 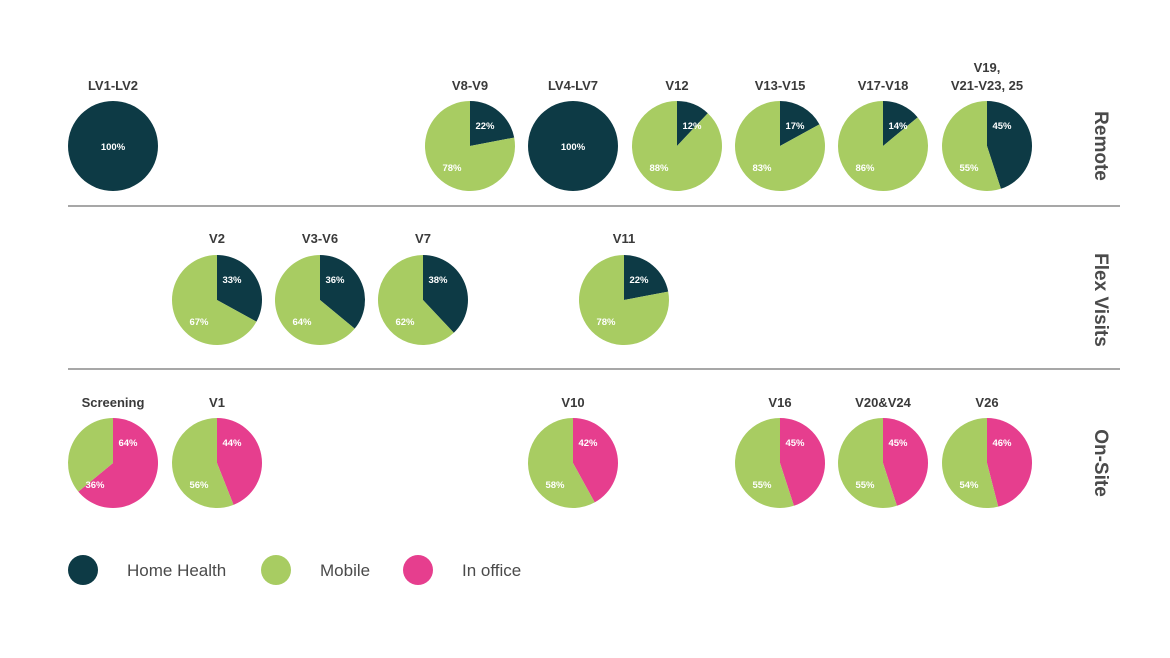 I want to click on pie-title: LV1-LV2, so click(x=113, y=85).